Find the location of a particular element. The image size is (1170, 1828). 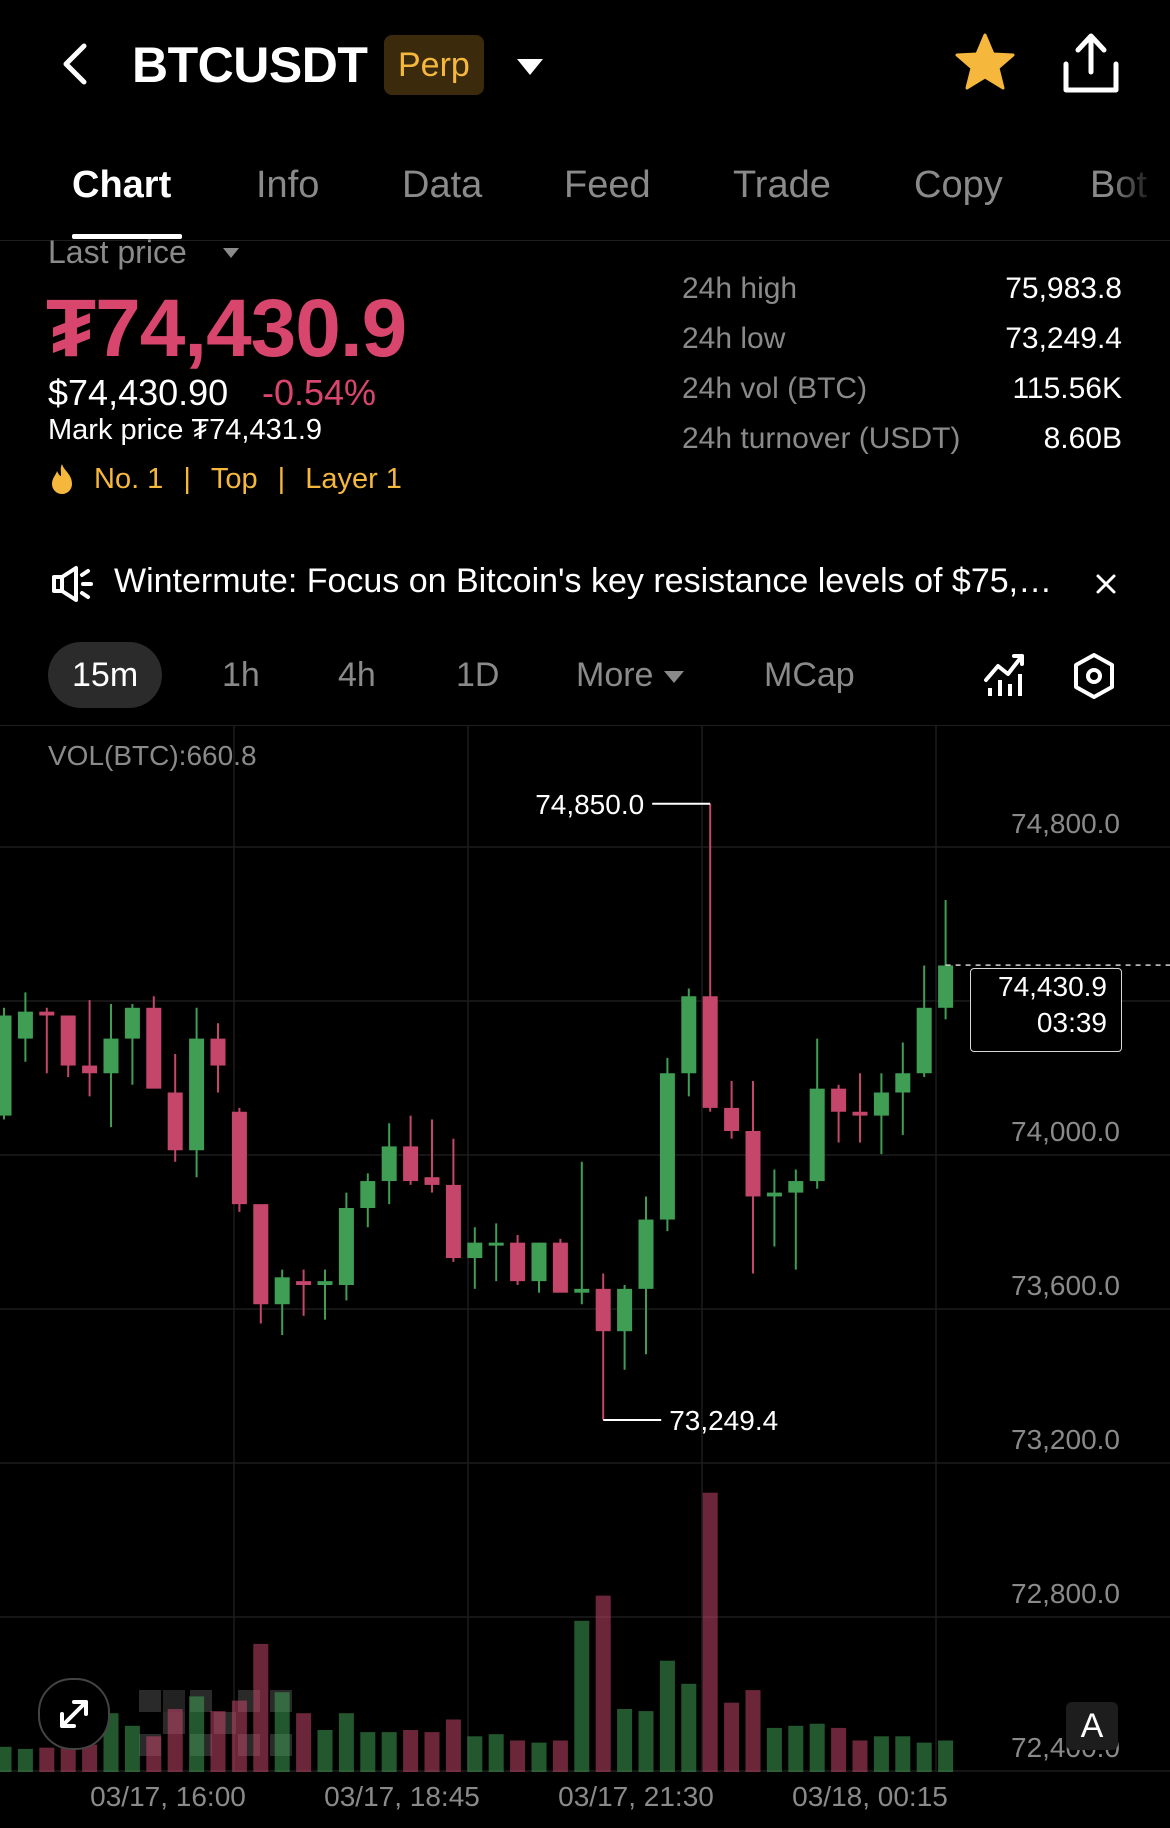

stat-label: 24h high is located at coordinates (740, 288).